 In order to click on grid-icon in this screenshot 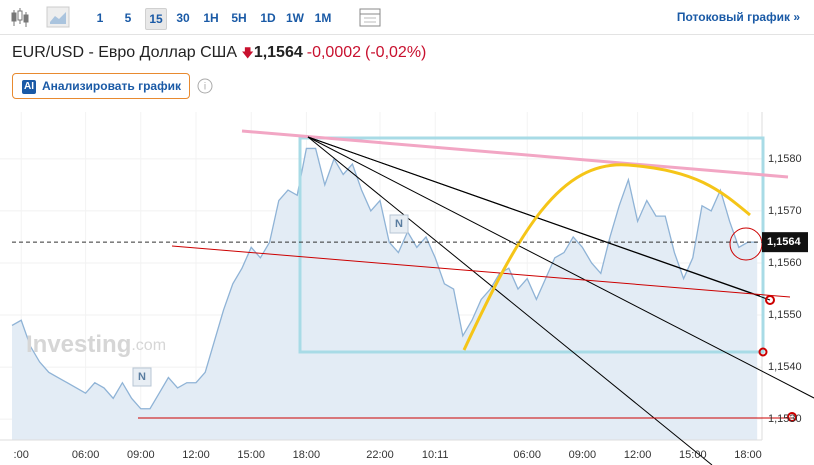, I will do `click(370, 17)`.